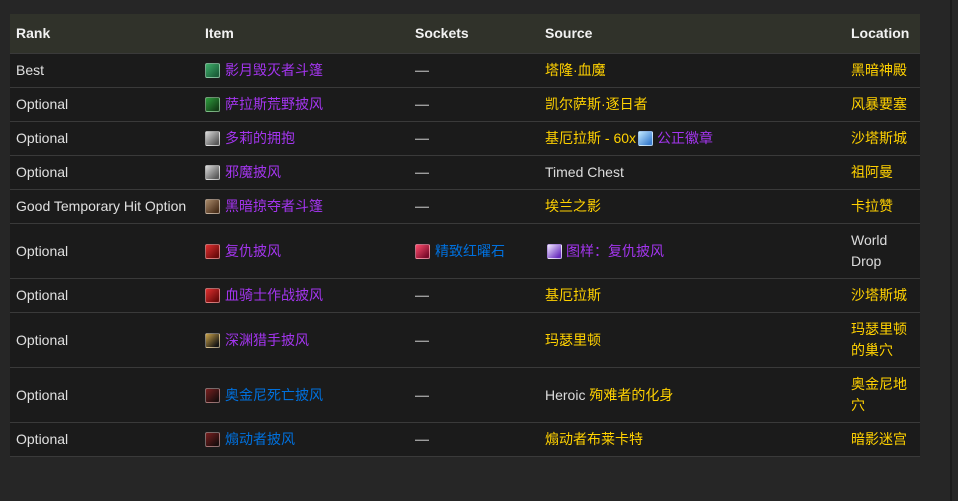  What do you see at coordinates (584, 172) in the screenshot?
I see `source-text: Timed Chest` at bounding box center [584, 172].